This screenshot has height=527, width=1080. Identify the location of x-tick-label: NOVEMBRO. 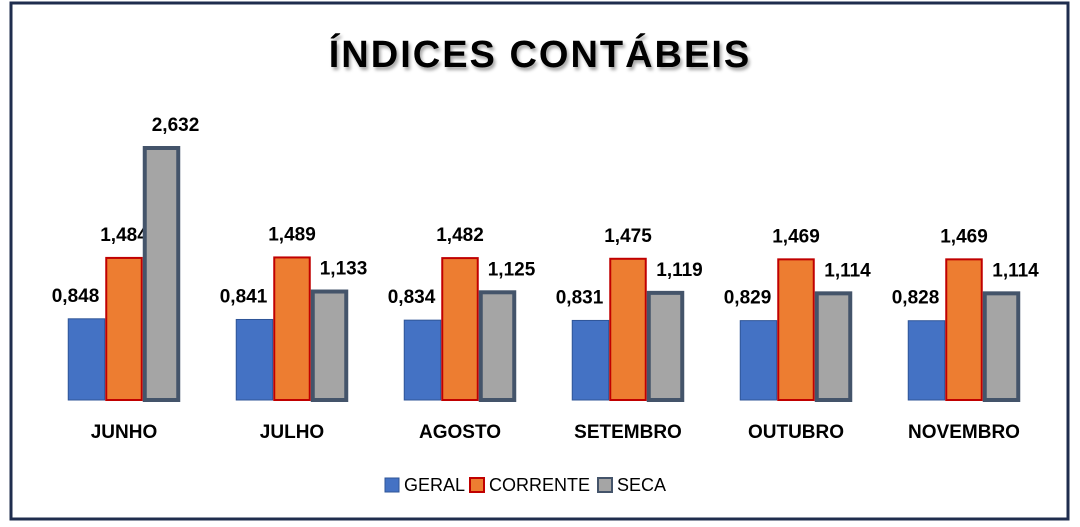
(964, 432).